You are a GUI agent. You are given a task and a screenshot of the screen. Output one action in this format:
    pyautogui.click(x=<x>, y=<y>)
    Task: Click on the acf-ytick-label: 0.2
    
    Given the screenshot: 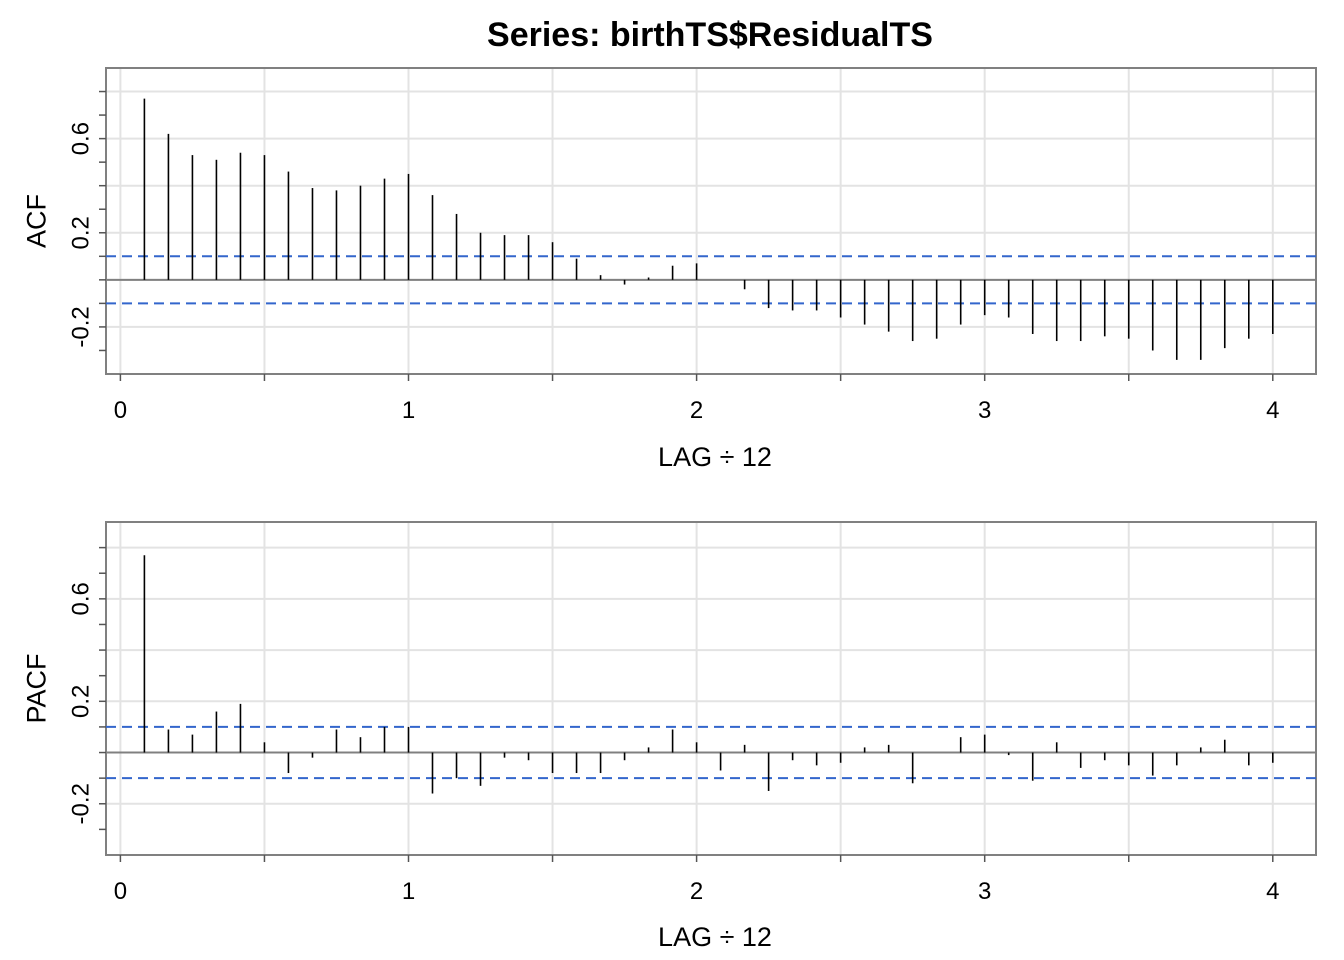 What is the action you would take?
    pyautogui.click(x=80, y=232)
    